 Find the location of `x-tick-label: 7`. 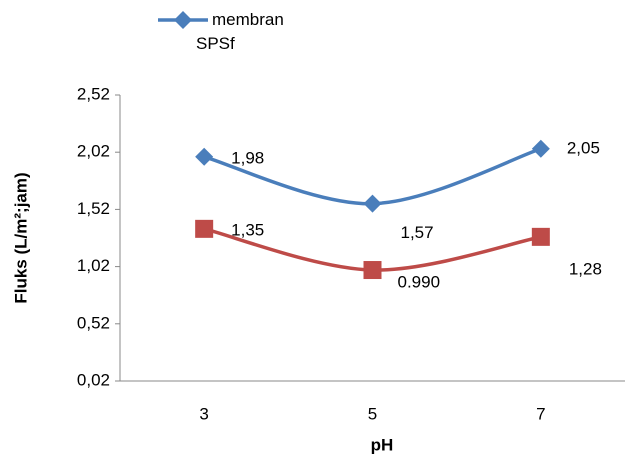

x-tick-label: 7 is located at coordinates (540, 413).